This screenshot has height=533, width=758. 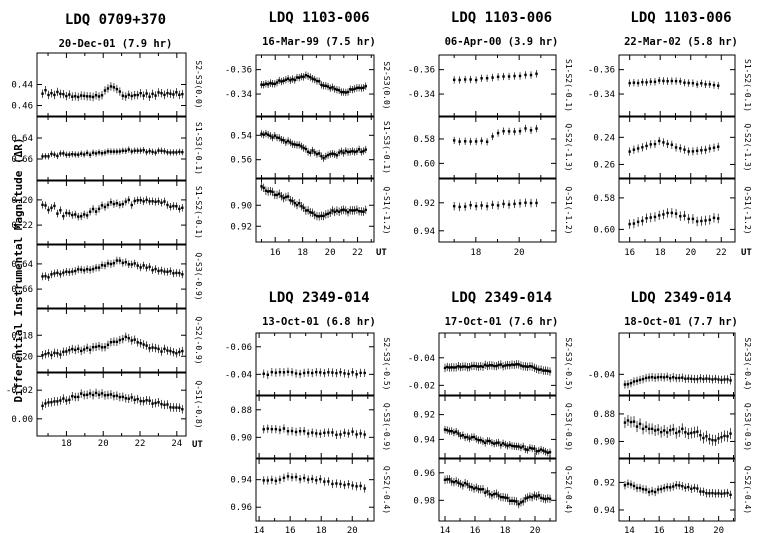 I want to click on y-tick-label: -0.06, so click(x=238, y=348).